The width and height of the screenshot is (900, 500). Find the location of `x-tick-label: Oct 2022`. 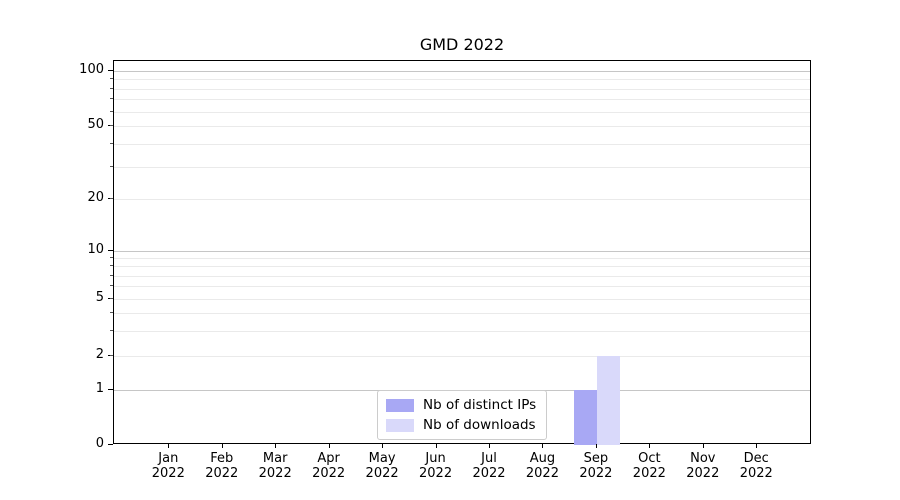

x-tick-label: Oct 2022 is located at coordinates (649, 466).